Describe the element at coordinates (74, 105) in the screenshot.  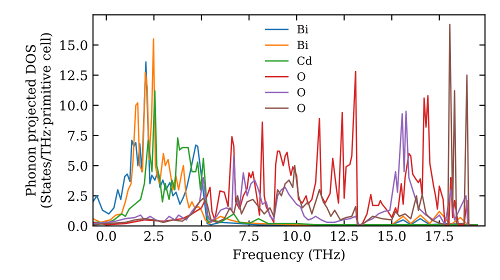
I see `y-tick-label: 10.0` at that location.